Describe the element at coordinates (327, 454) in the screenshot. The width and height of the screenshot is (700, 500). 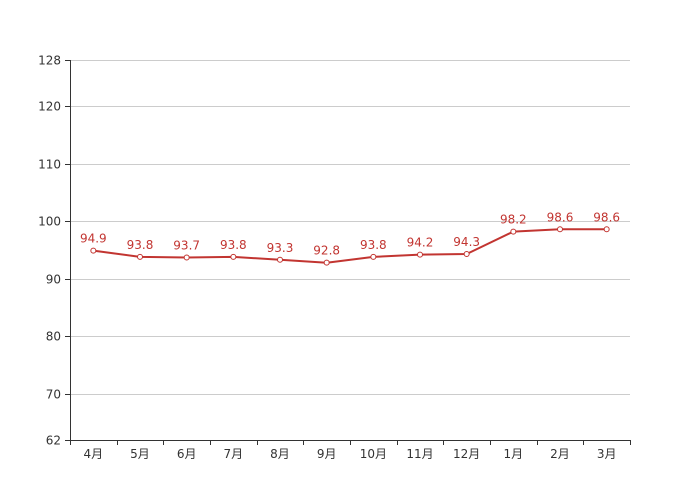
I see `x-tick-label: 9月` at that location.